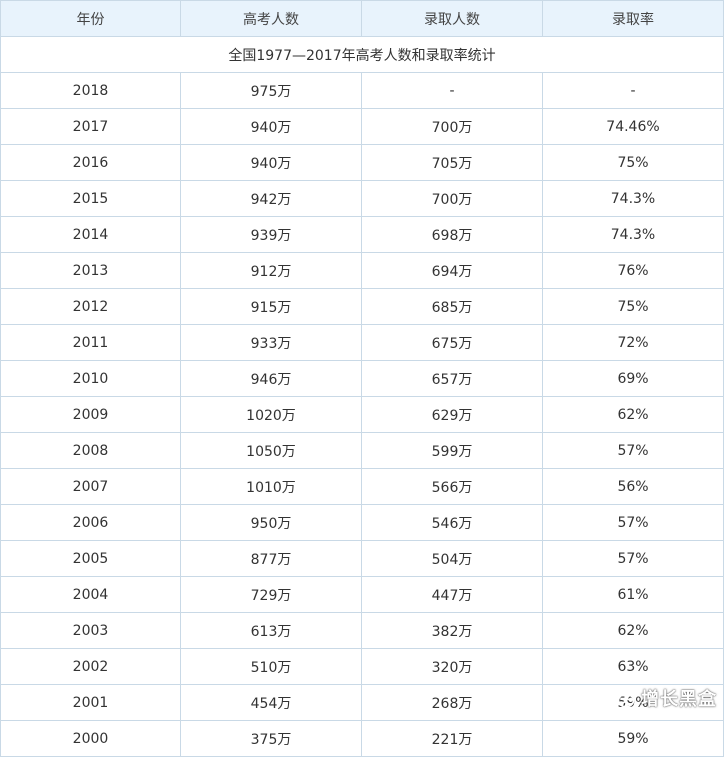 Image resolution: width=727 pixels, height=757 pixels. Describe the element at coordinates (271, 126) in the screenshot. I see `cell-exam-takers: 940万` at that location.